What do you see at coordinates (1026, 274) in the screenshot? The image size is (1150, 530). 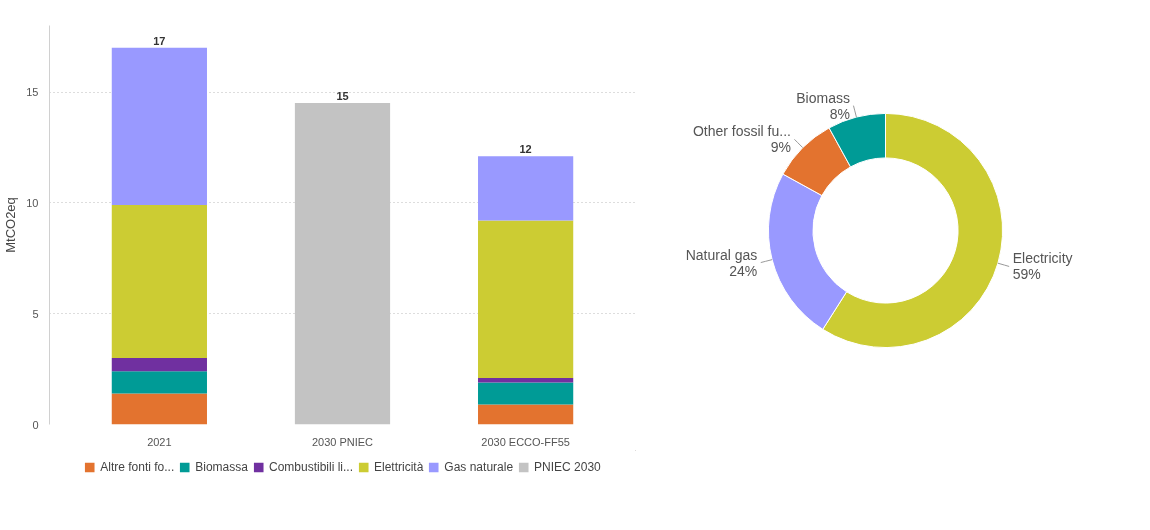 I see `data-label: 59%` at bounding box center [1026, 274].